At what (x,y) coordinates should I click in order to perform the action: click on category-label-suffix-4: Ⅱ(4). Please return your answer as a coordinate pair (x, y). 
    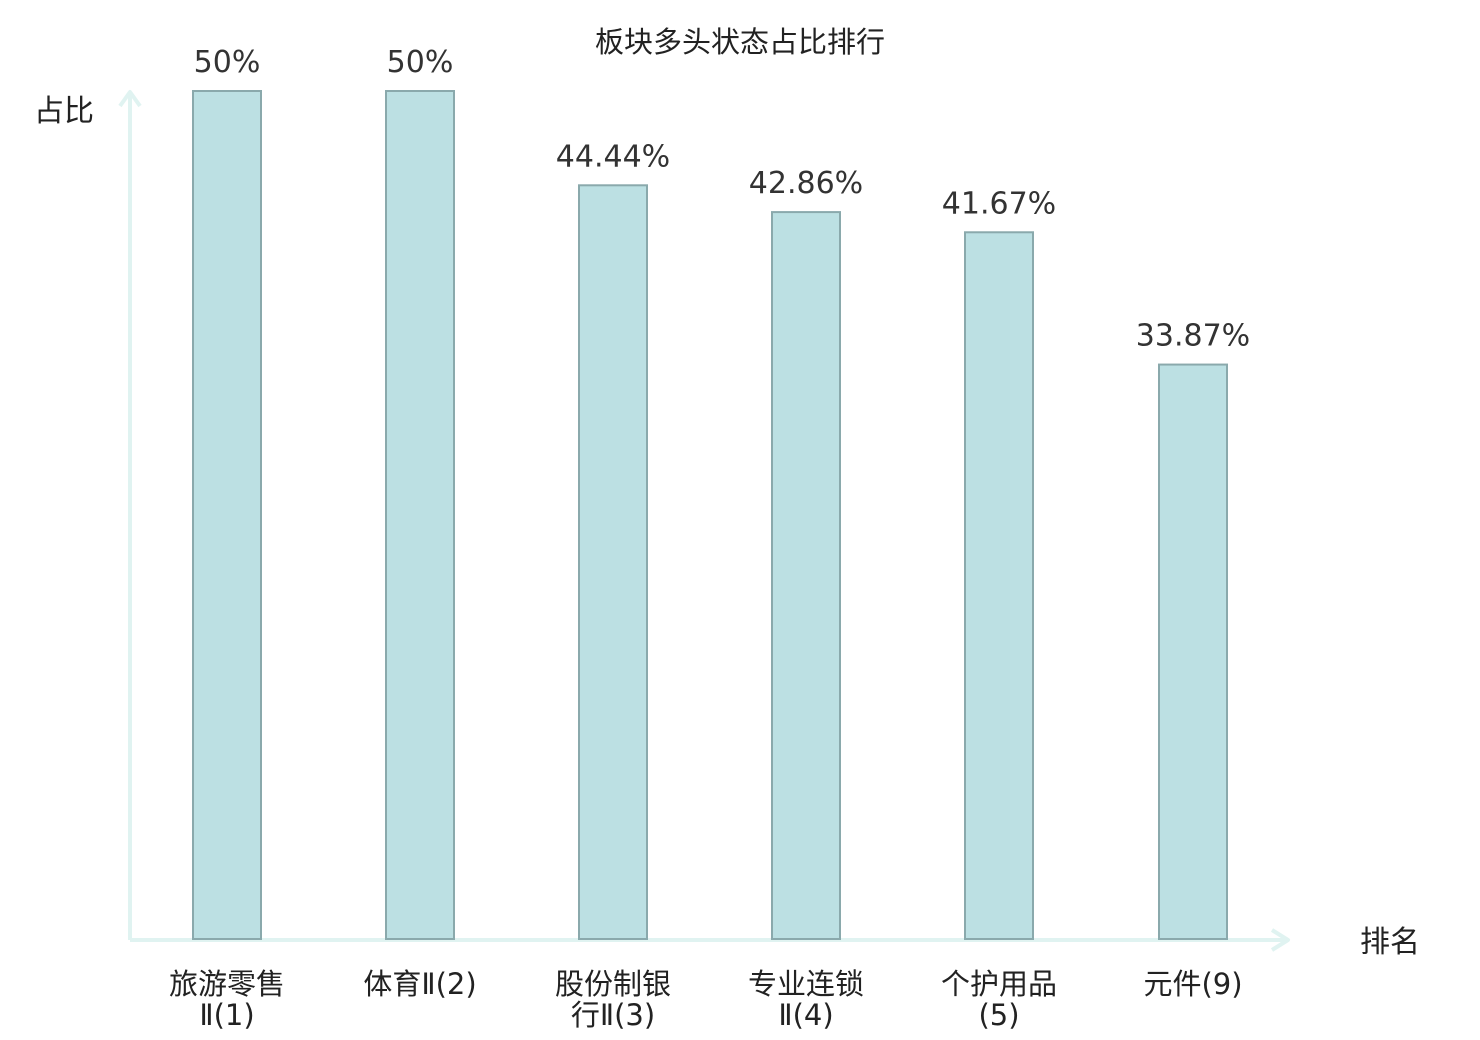
    Looking at the image, I should click on (805, 1015).